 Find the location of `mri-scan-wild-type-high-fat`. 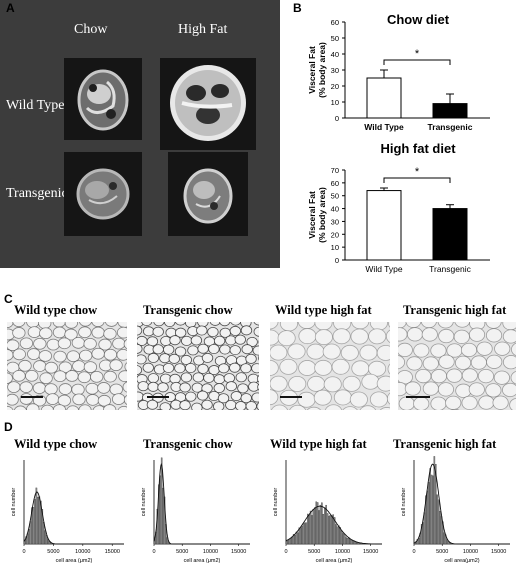

mri-scan-wild-type-high-fat is located at coordinates (208, 103).